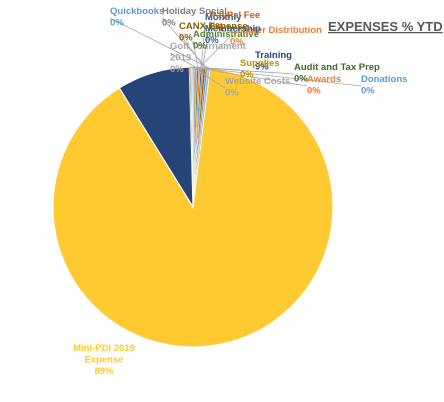 The image size is (444, 402). I want to click on data-label-quickbooks: Quickbooks 0%, so click(137, 17).